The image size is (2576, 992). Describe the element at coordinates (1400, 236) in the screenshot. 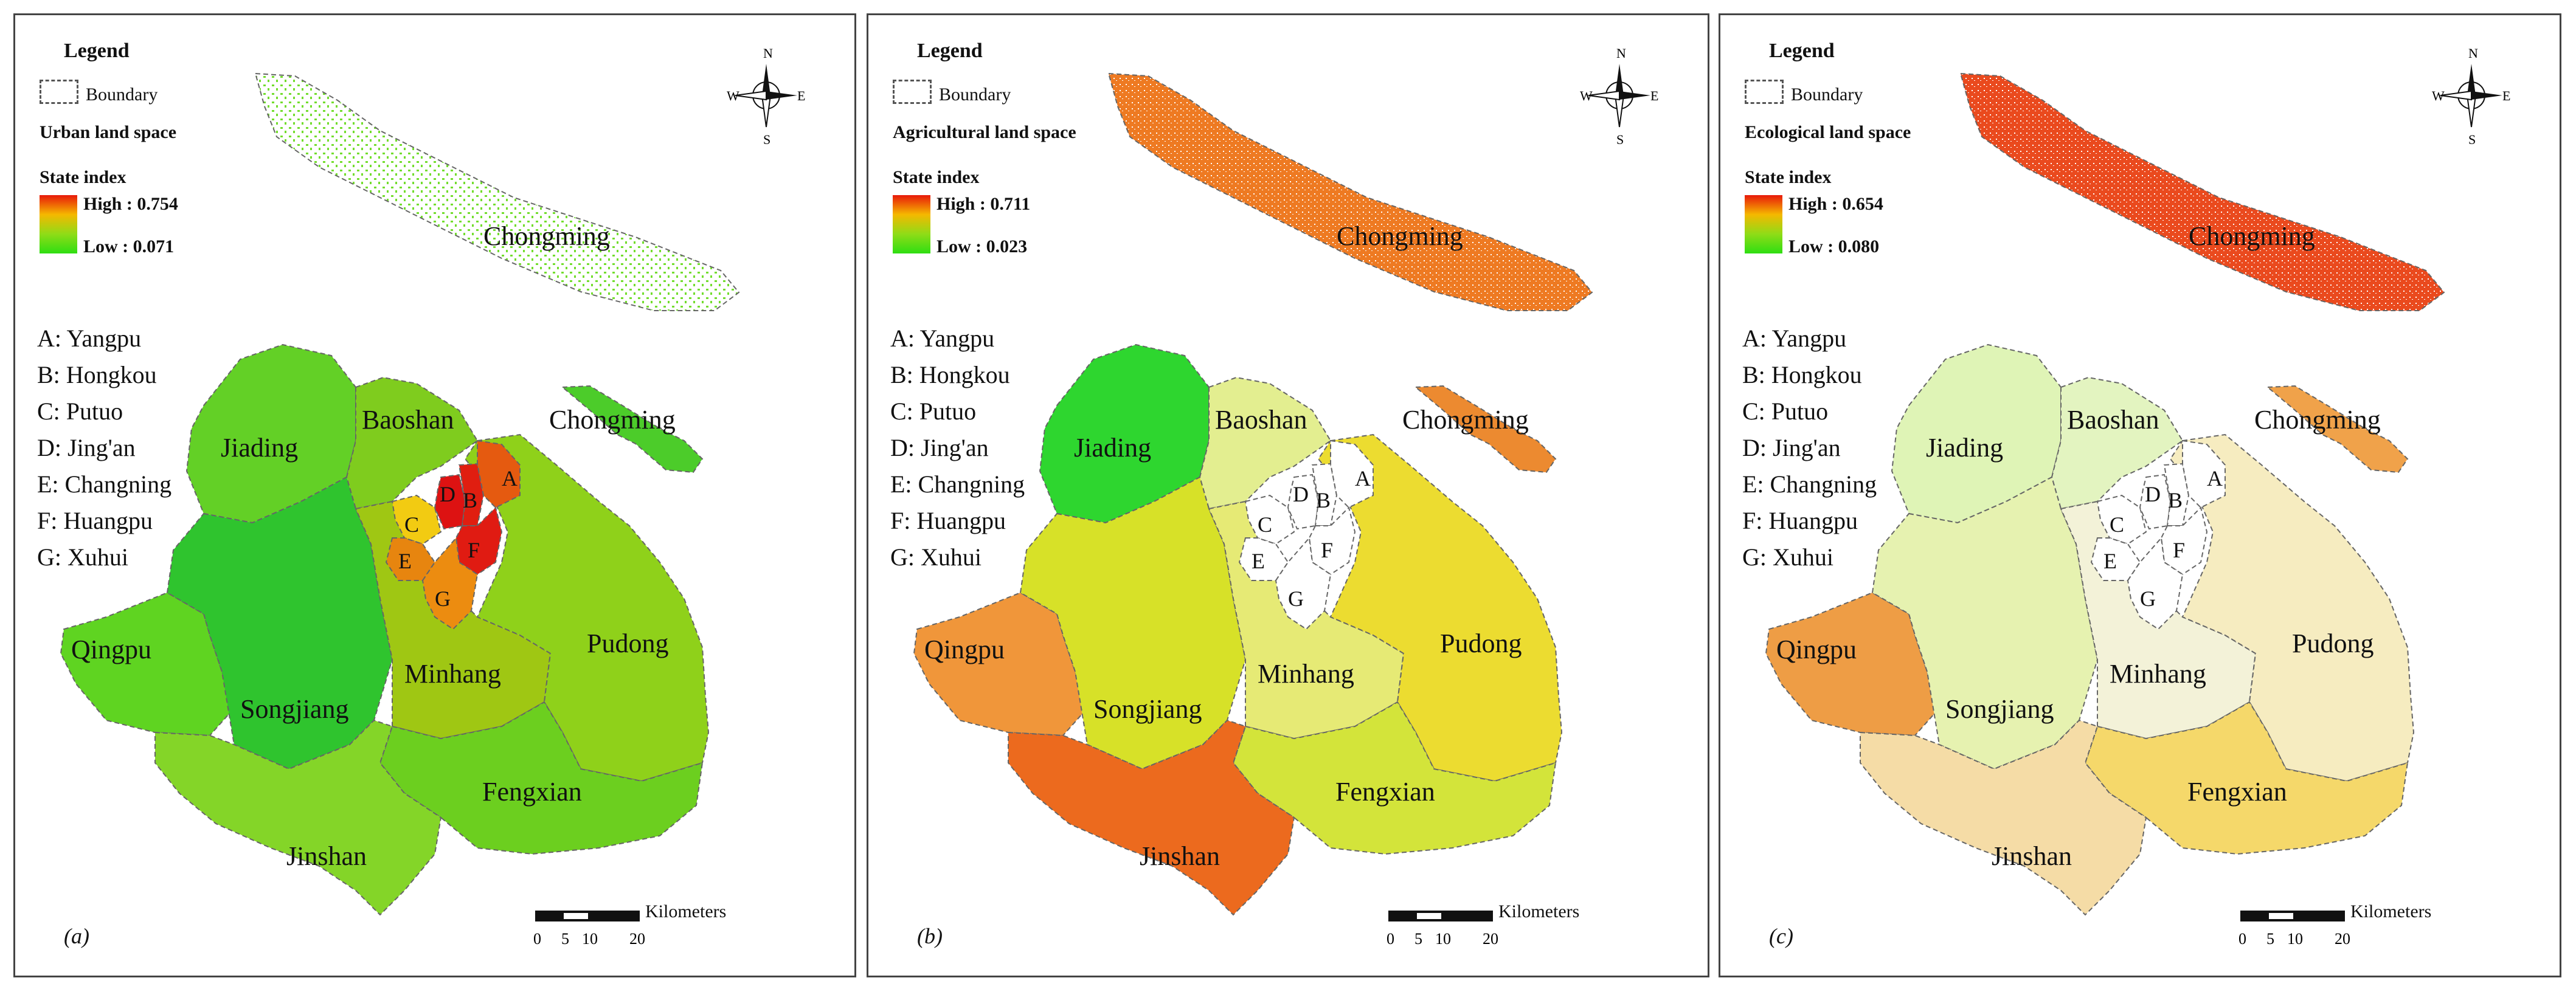

I see `label-chongming-island: Chongming` at that location.